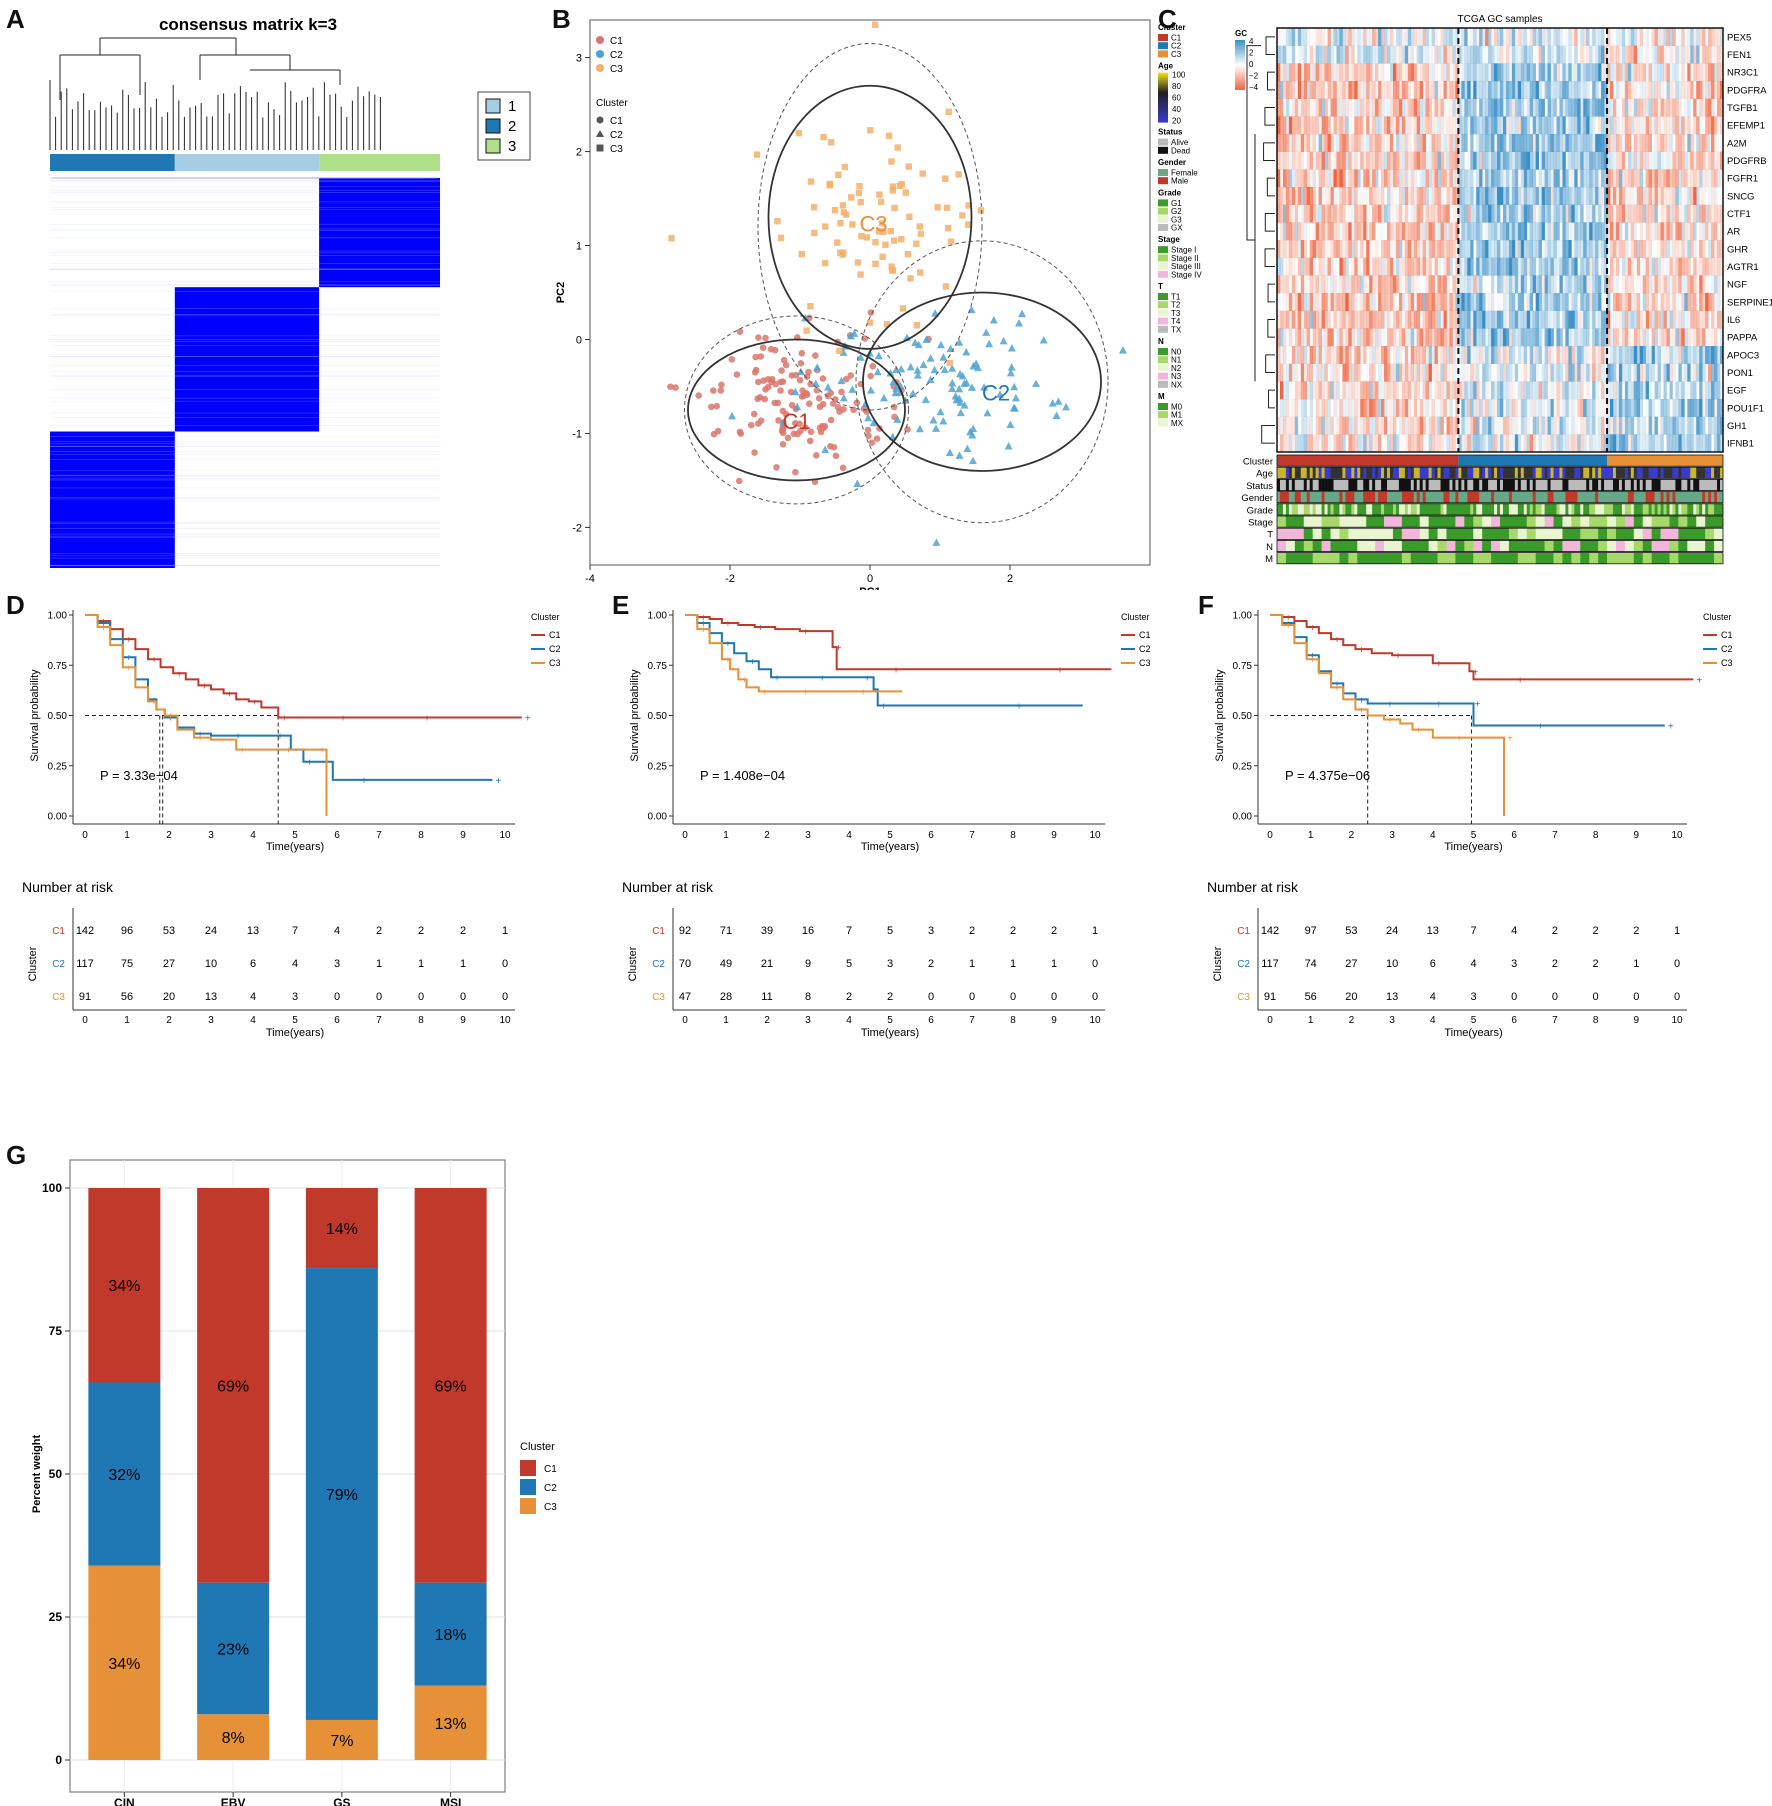 This screenshot has height=1806, width=1772. Describe the element at coordinates (561, 19) in the screenshot. I see `panel-label-b: B` at that location.